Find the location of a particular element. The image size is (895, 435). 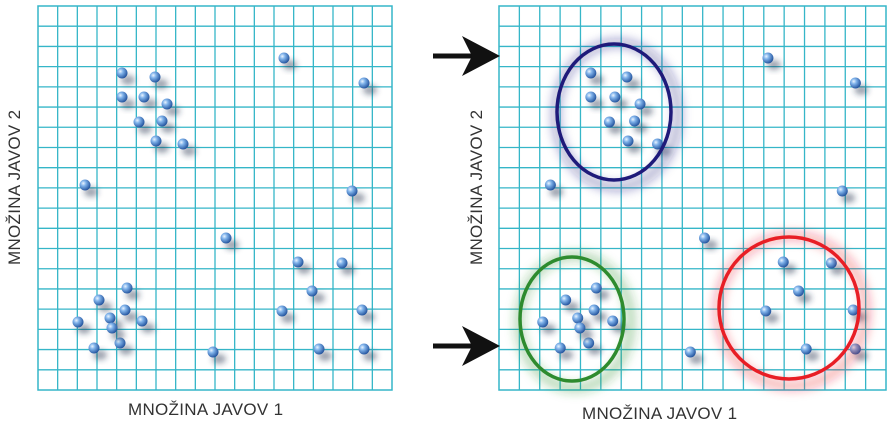

green-cluster is located at coordinates (572, 319).